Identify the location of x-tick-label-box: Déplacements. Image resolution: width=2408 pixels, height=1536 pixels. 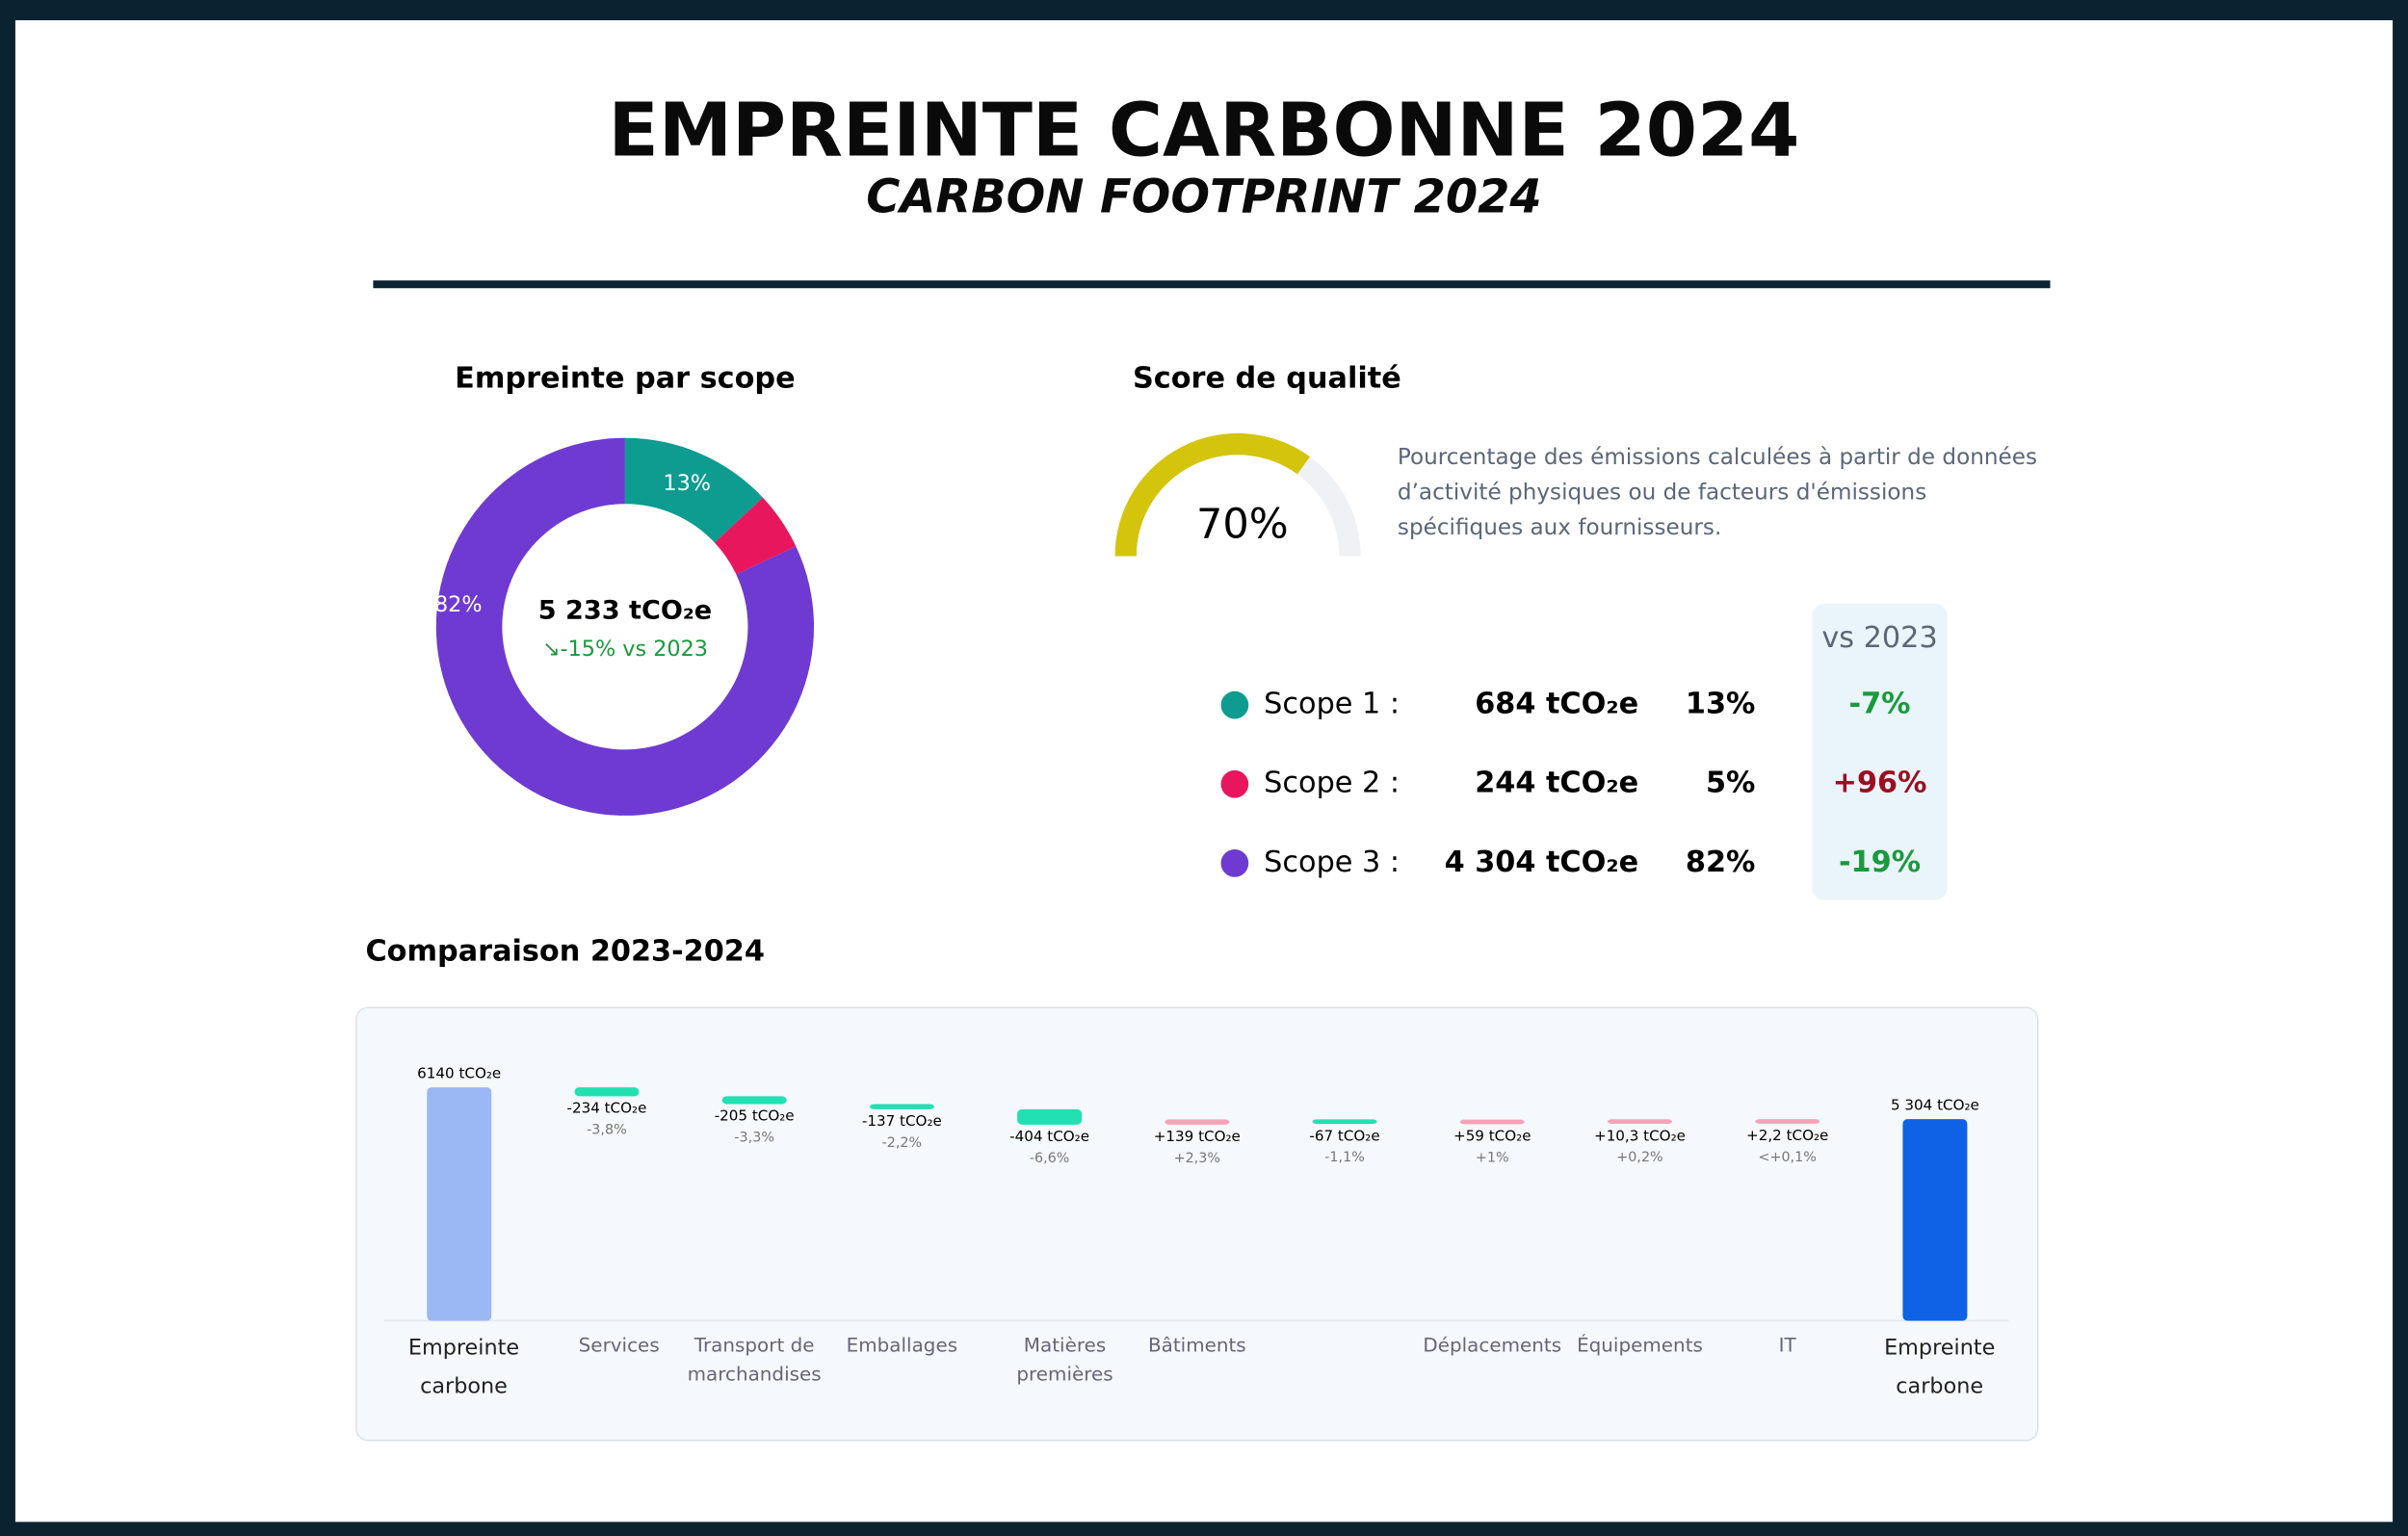
(1492, 1345).